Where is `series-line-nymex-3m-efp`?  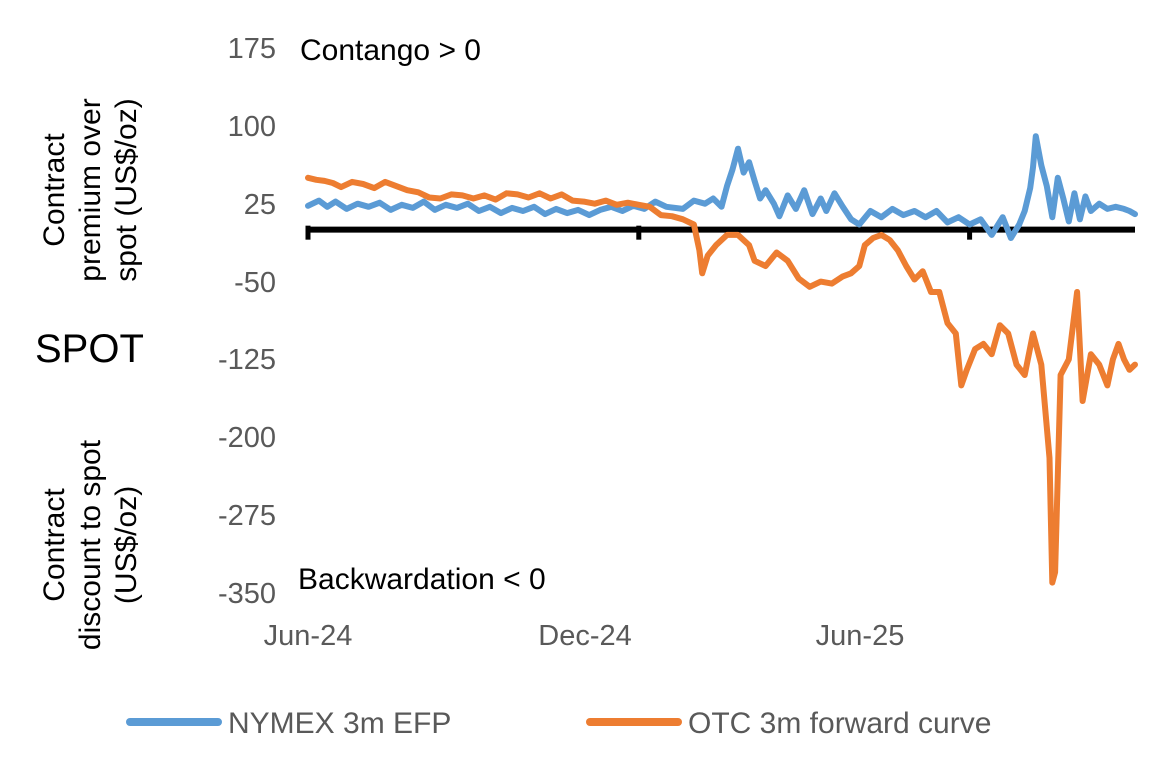
series-line-nymex-3m-efp is located at coordinates (721, 187).